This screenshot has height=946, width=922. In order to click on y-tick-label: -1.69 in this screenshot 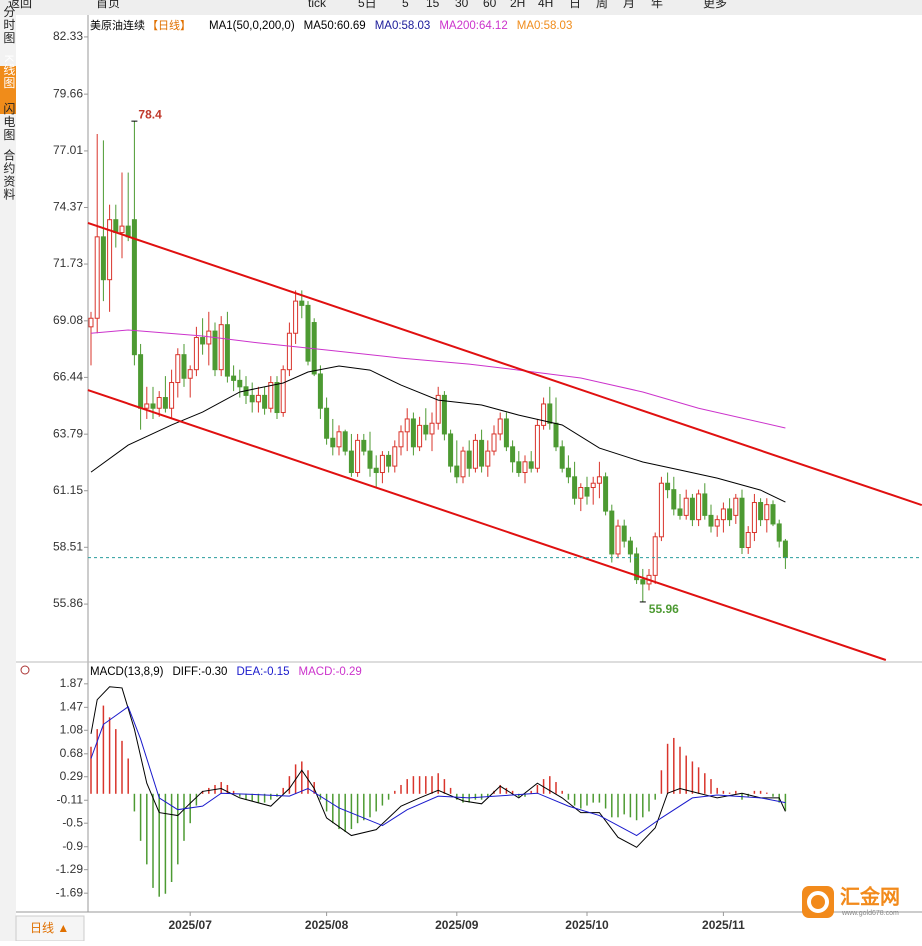, I will do `click(70, 892)`.